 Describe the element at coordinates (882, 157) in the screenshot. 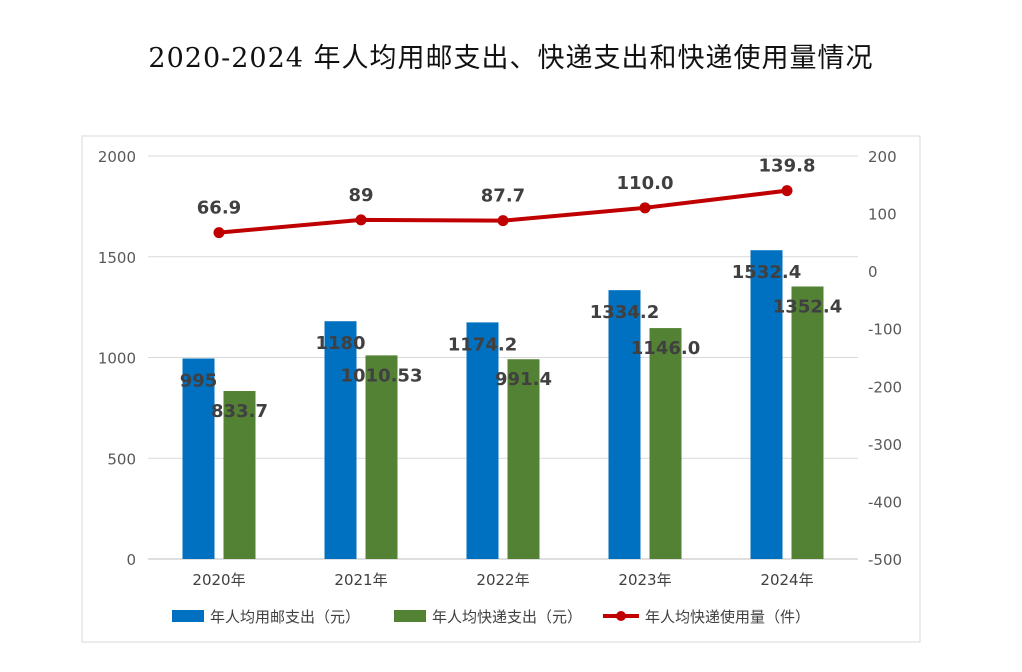

I see `y-right-tick-label: 200` at that location.